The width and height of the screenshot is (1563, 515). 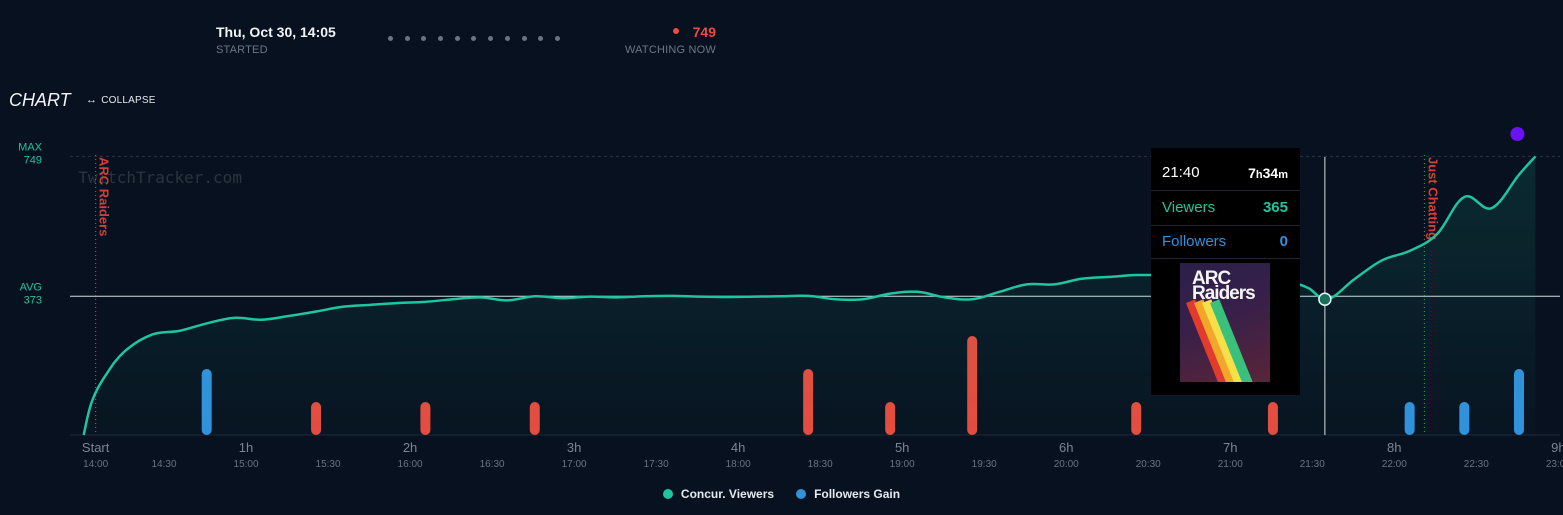 I want to click on legend-item-followers: Followers Gain, so click(x=848, y=494).